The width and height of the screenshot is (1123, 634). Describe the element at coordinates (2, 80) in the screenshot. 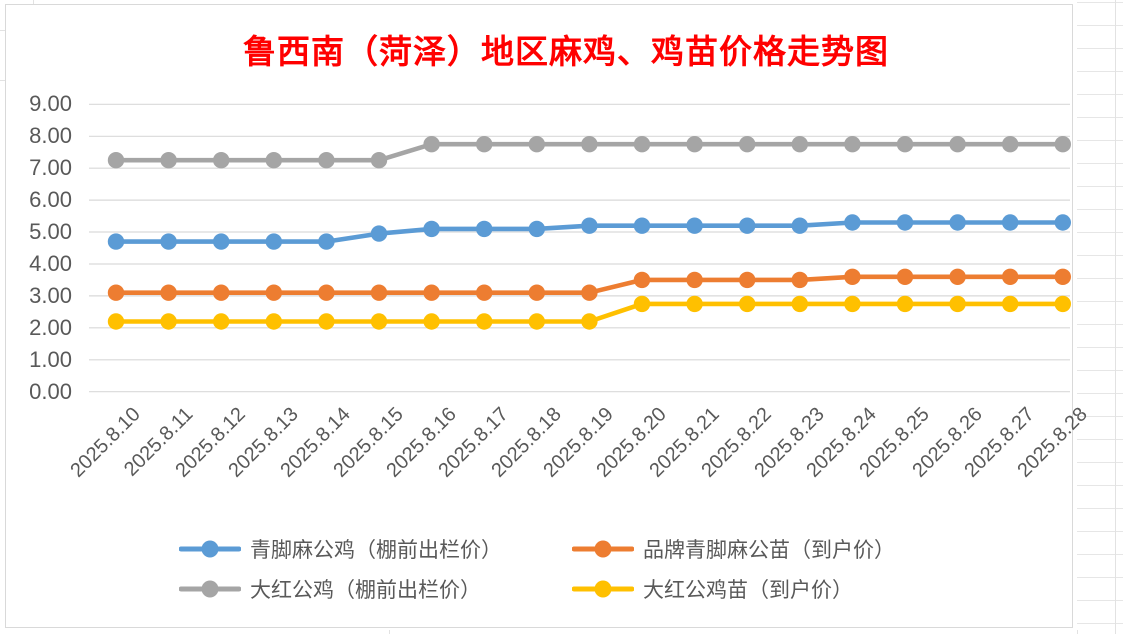

I see `spreadsheet-grid-row-line-left2` at that location.